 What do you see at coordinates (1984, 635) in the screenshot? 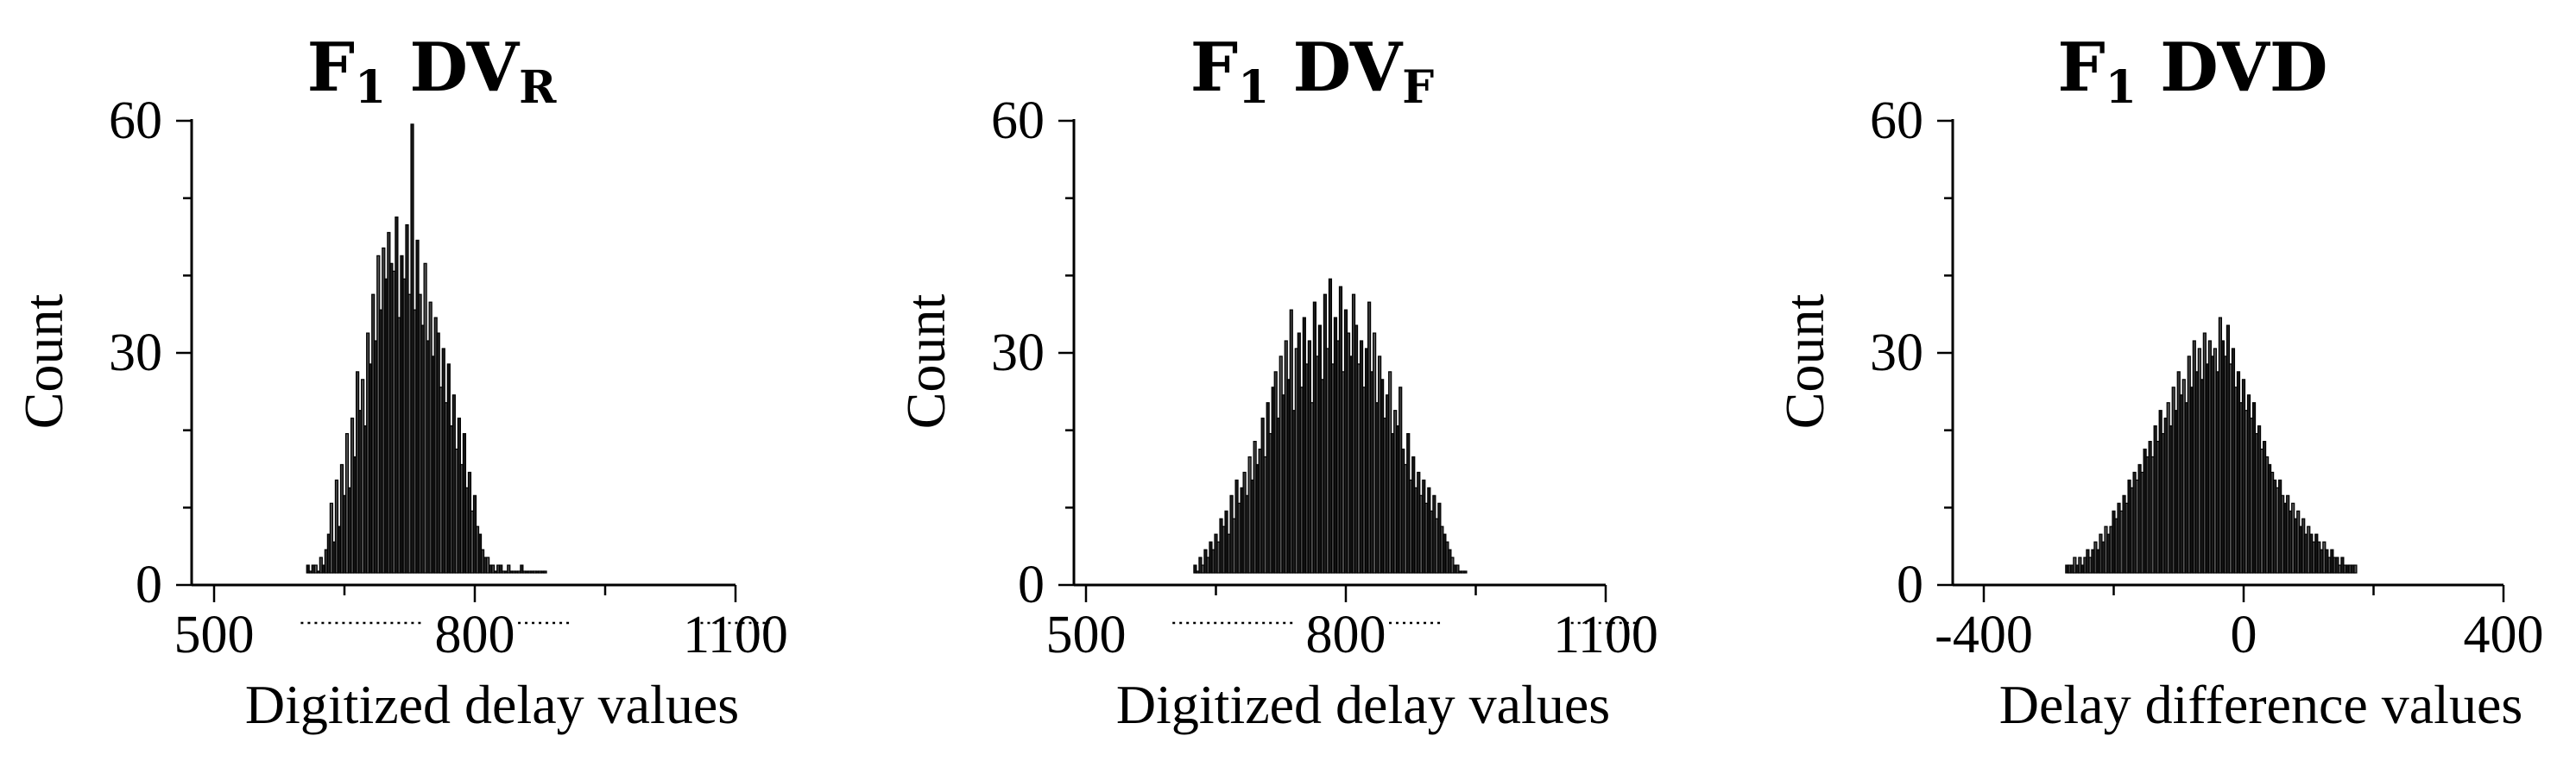
I see `x-tick-label: -400` at bounding box center [1984, 635].